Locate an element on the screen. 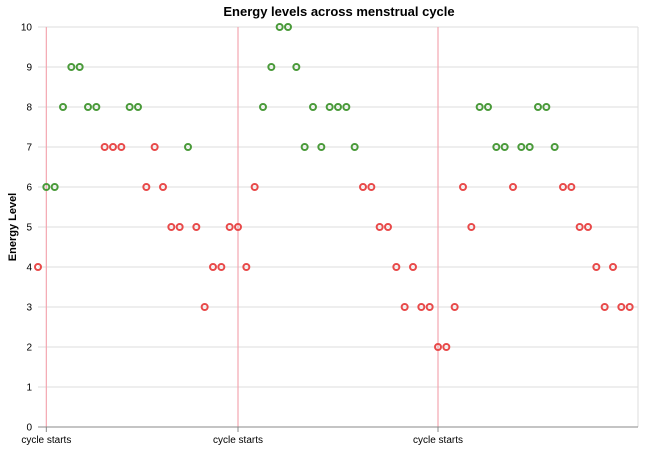 The width and height of the screenshot is (649, 449). y-tick-label: 3 is located at coordinates (29, 308).